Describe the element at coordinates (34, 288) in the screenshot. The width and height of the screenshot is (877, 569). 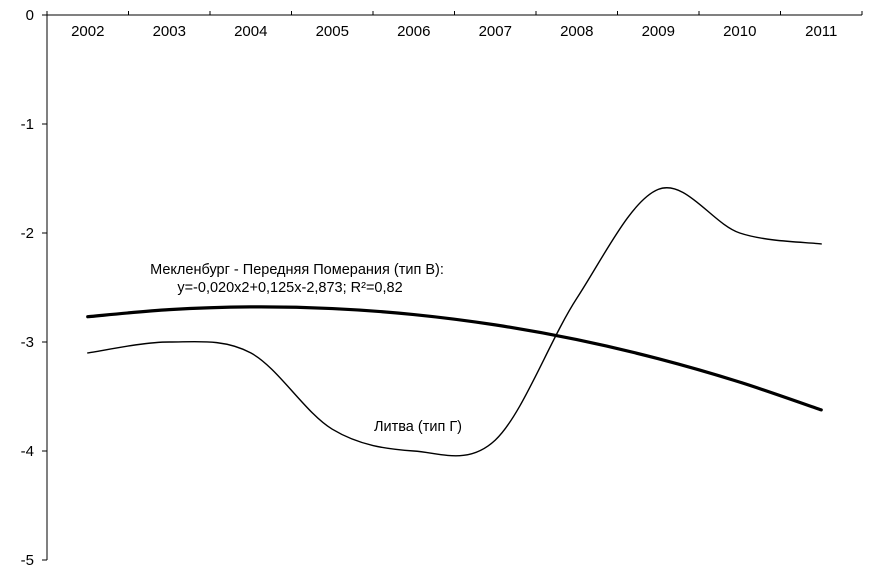
I see `y-axis-ticks: 0 -1 -2 -3 -4 -5` at that location.